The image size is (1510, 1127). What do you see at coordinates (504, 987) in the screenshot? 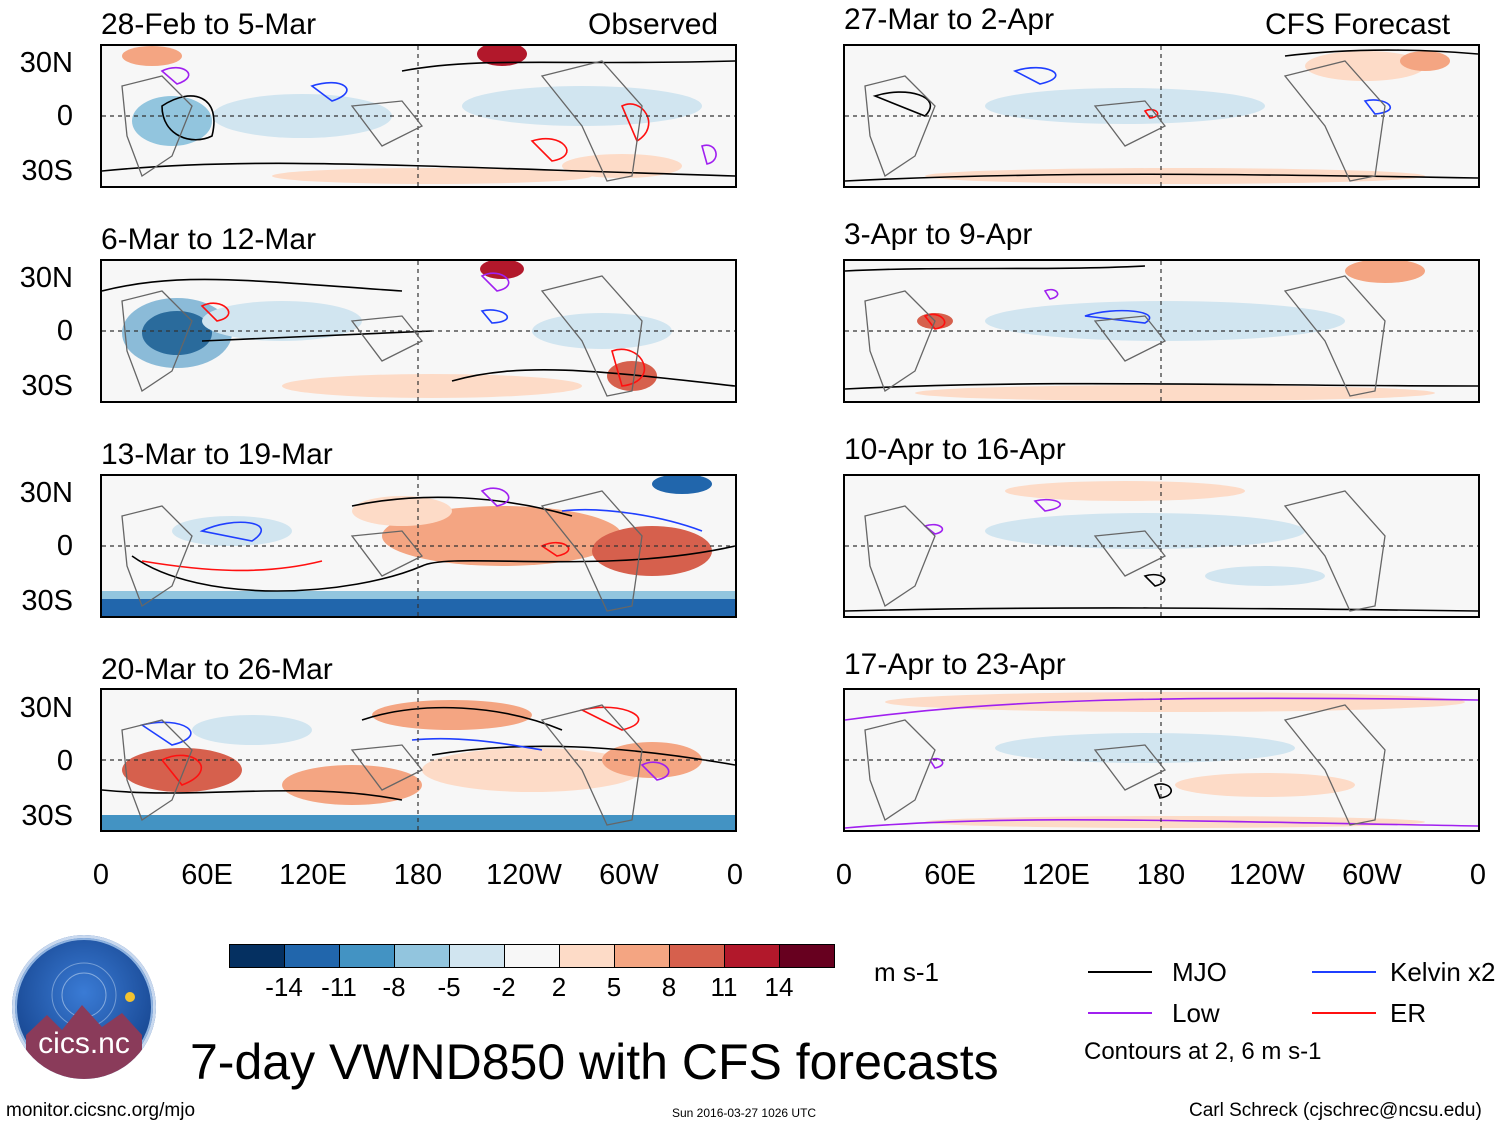
I see `colorbar-tick-label: -2` at bounding box center [504, 987].